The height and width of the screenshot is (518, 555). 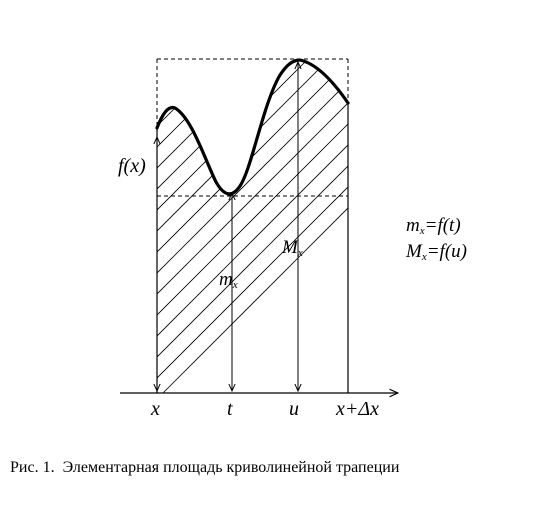 What do you see at coordinates (357, 409) in the screenshot?
I see `tick-x-plus-dx: x+Δx` at bounding box center [357, 409].